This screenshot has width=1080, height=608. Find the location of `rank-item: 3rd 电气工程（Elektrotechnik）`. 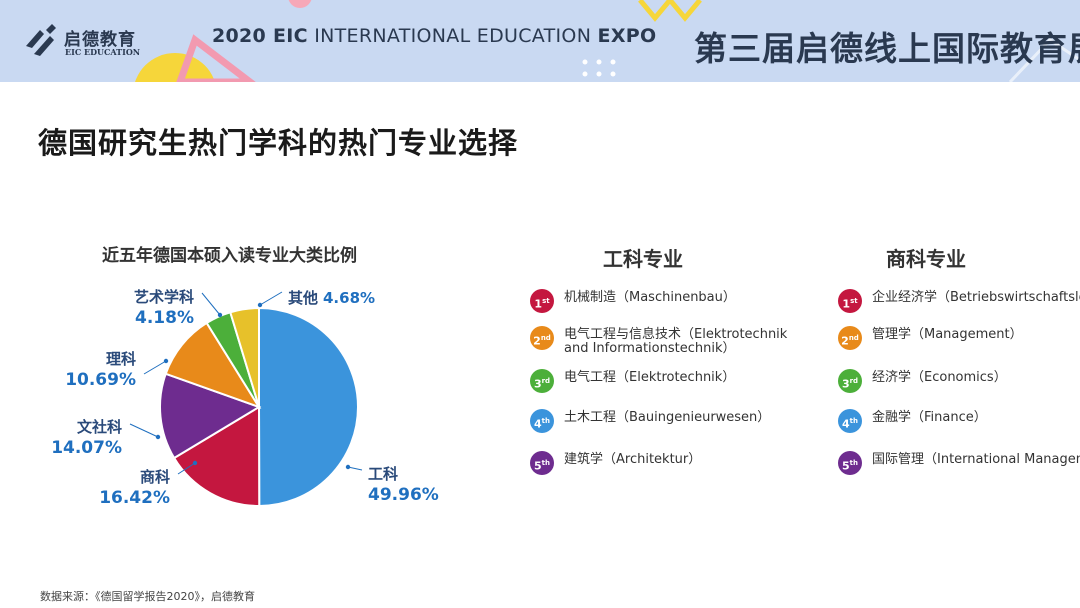

rank-item: 3rd 电气工程（Elektrotechnik） is located at coordinates (660, 386).